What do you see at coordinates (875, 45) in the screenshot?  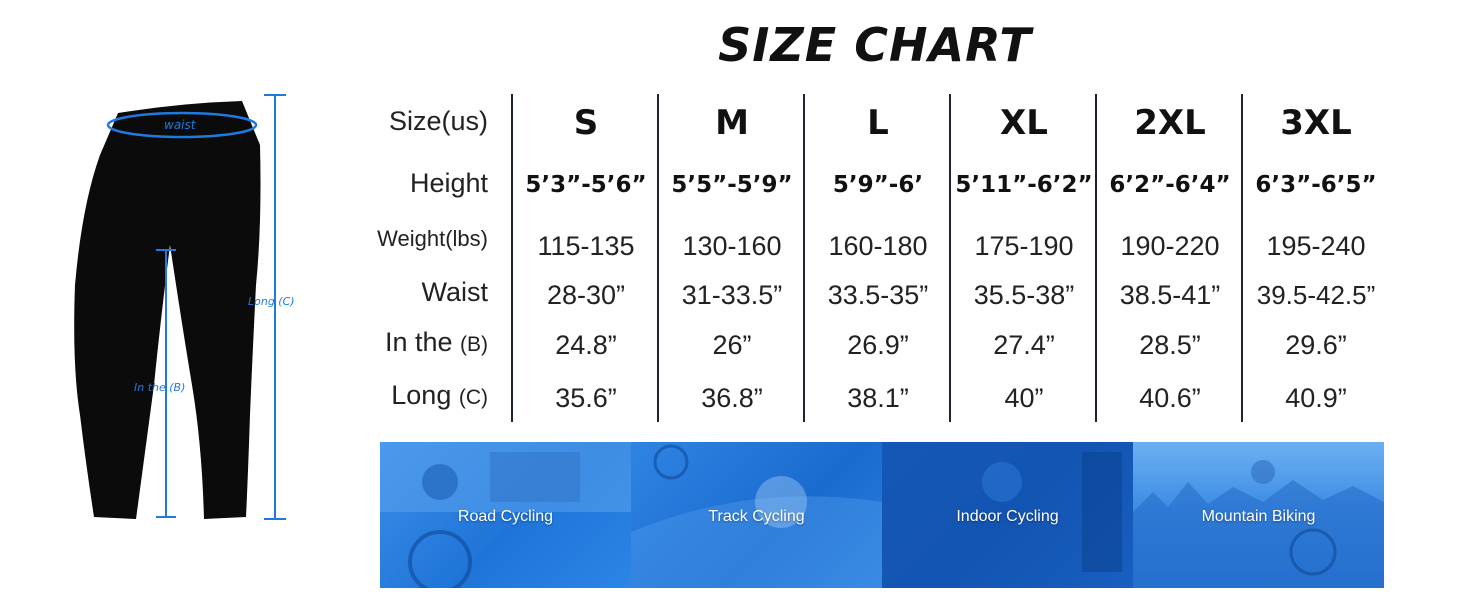 I see `page-title: SIZE CHART` at bounding box center [875, 45].